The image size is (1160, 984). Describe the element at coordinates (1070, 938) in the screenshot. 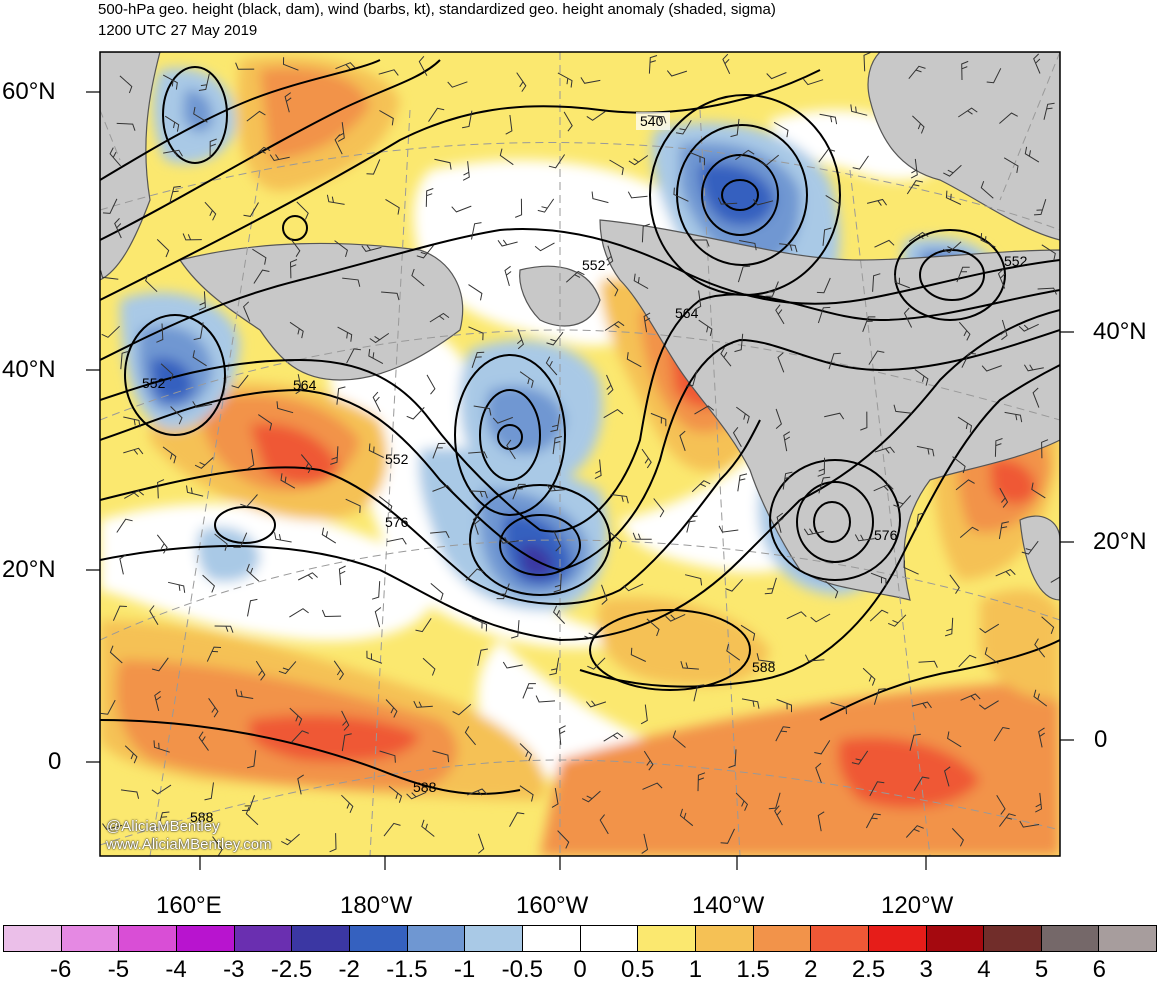

I see `colorbar-cell` at that location.